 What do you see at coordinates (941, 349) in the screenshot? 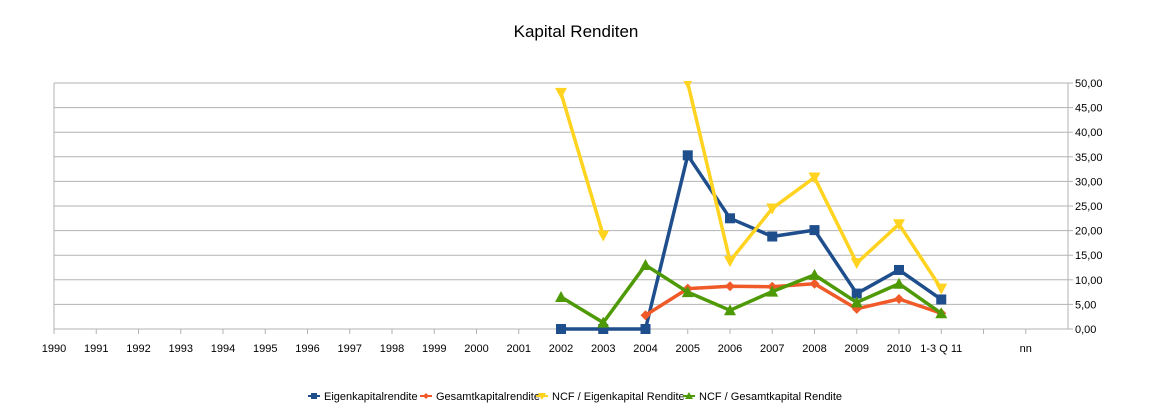
I see `x-tick-label: 1-3 Q 11` at bounding box center [941, 349].